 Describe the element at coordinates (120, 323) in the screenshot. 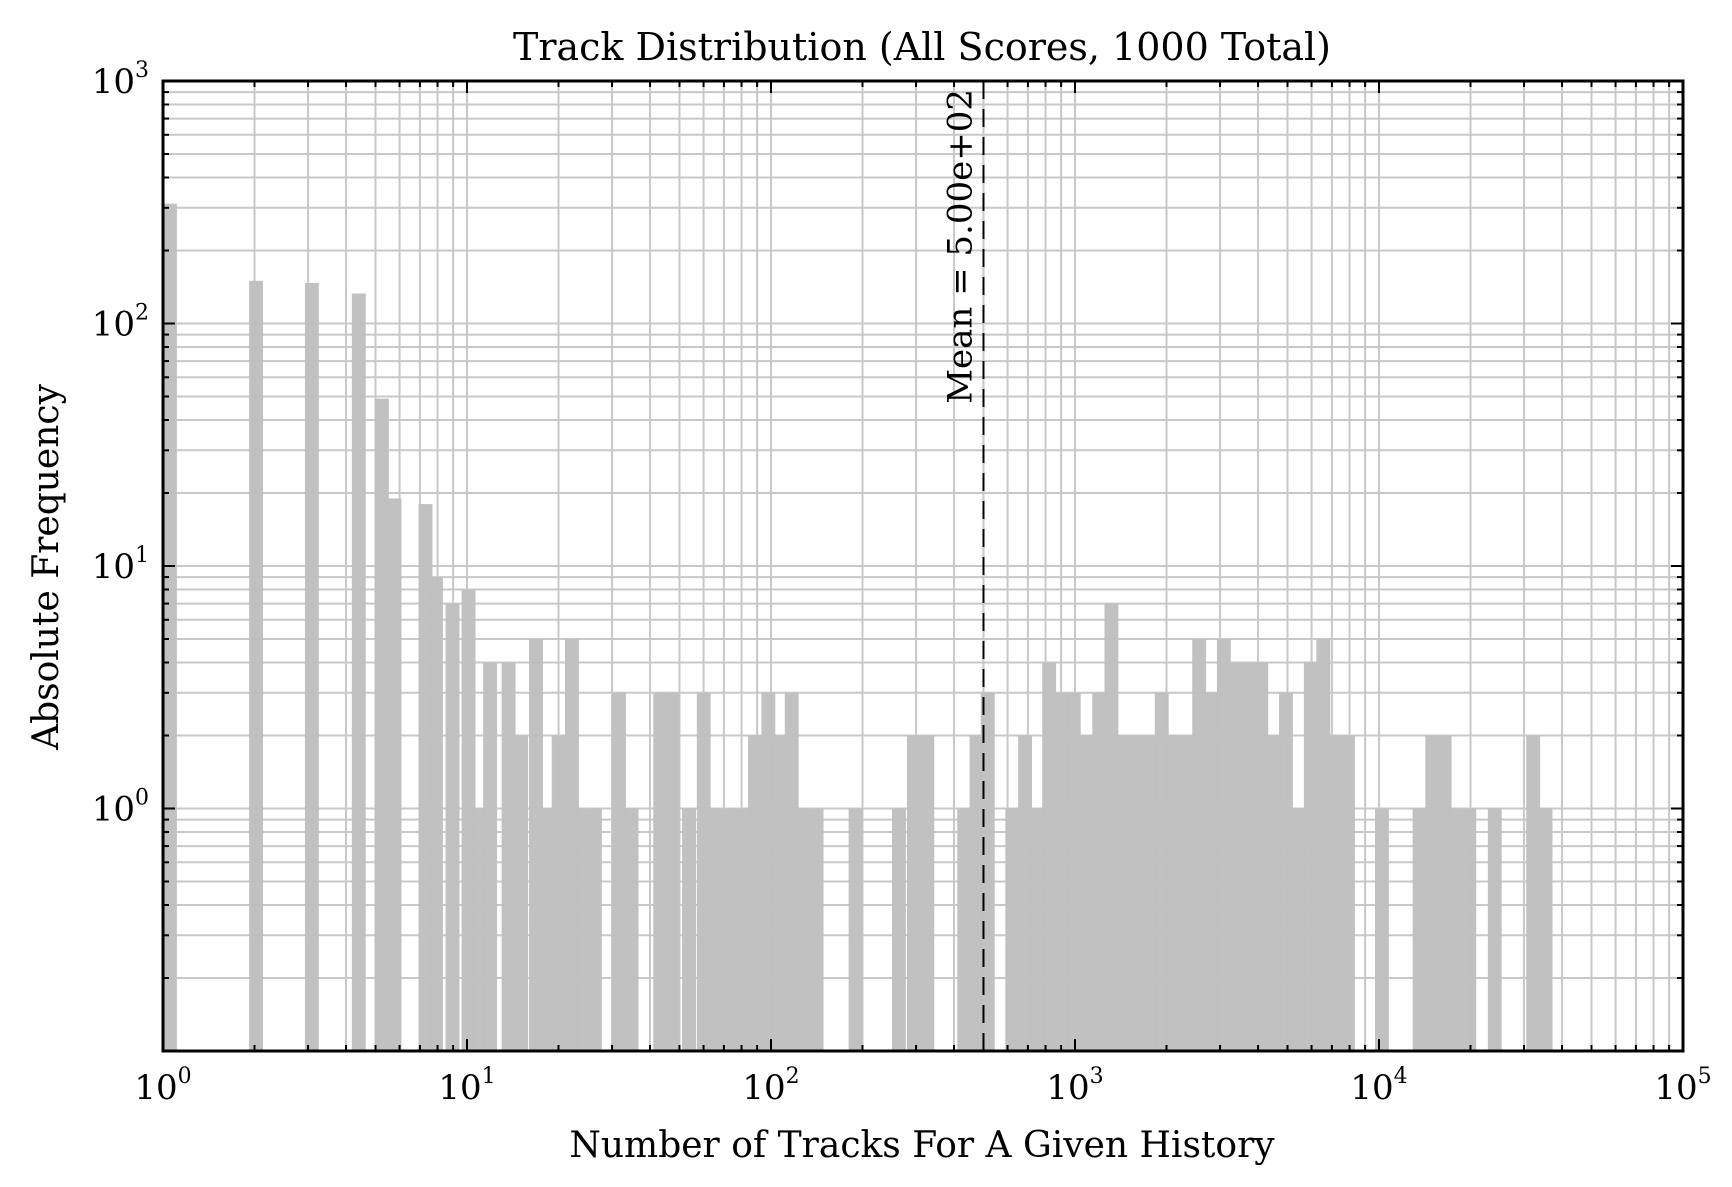

I see `y-tick-label: 10²` at that location.